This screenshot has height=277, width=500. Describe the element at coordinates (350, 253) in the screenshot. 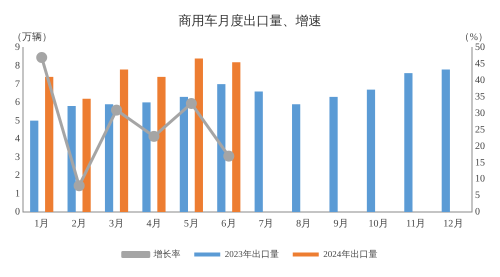

I see `legend-label: 2024年出口量` at that location.